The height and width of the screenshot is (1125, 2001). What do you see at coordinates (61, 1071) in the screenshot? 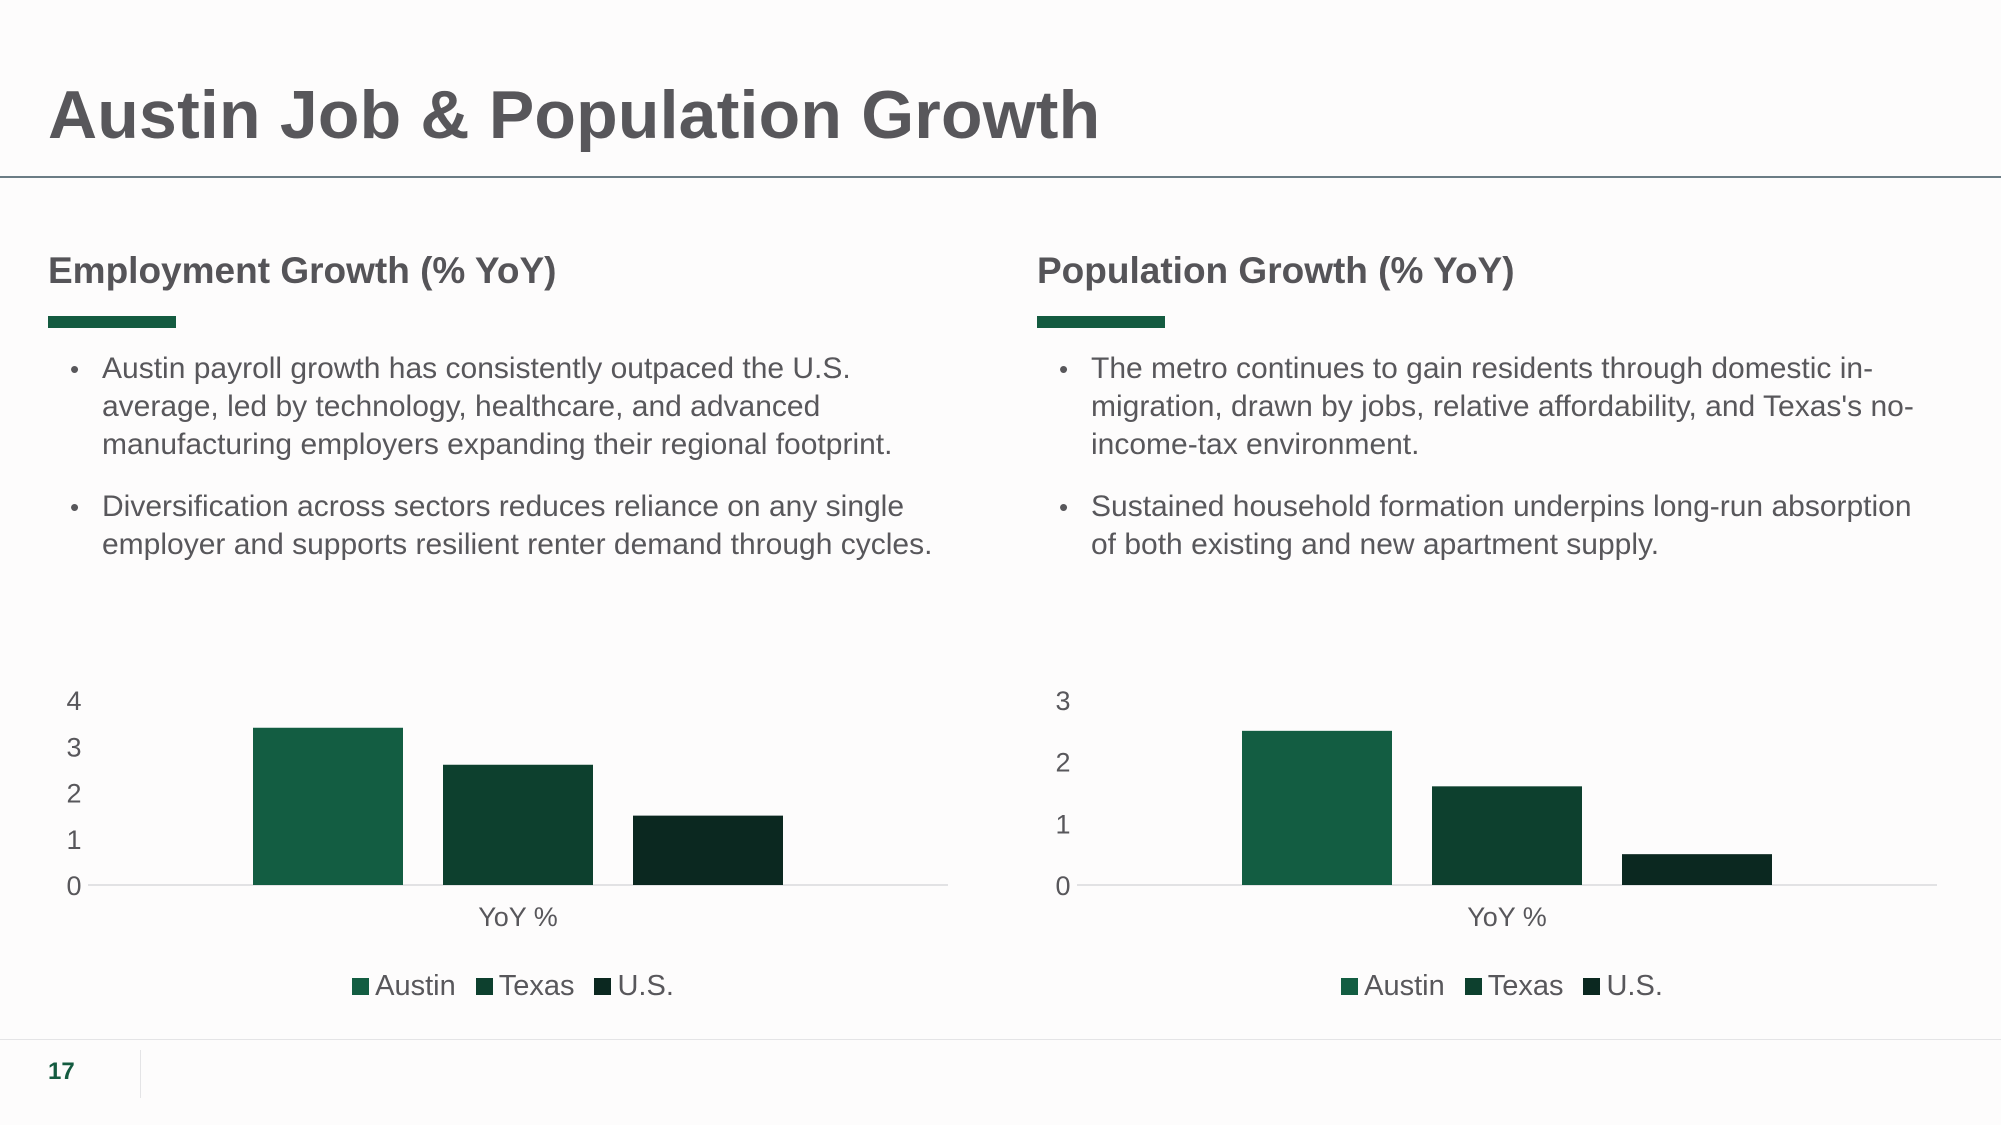
I see `page-number: 17` at bounding box center [61, 1071].